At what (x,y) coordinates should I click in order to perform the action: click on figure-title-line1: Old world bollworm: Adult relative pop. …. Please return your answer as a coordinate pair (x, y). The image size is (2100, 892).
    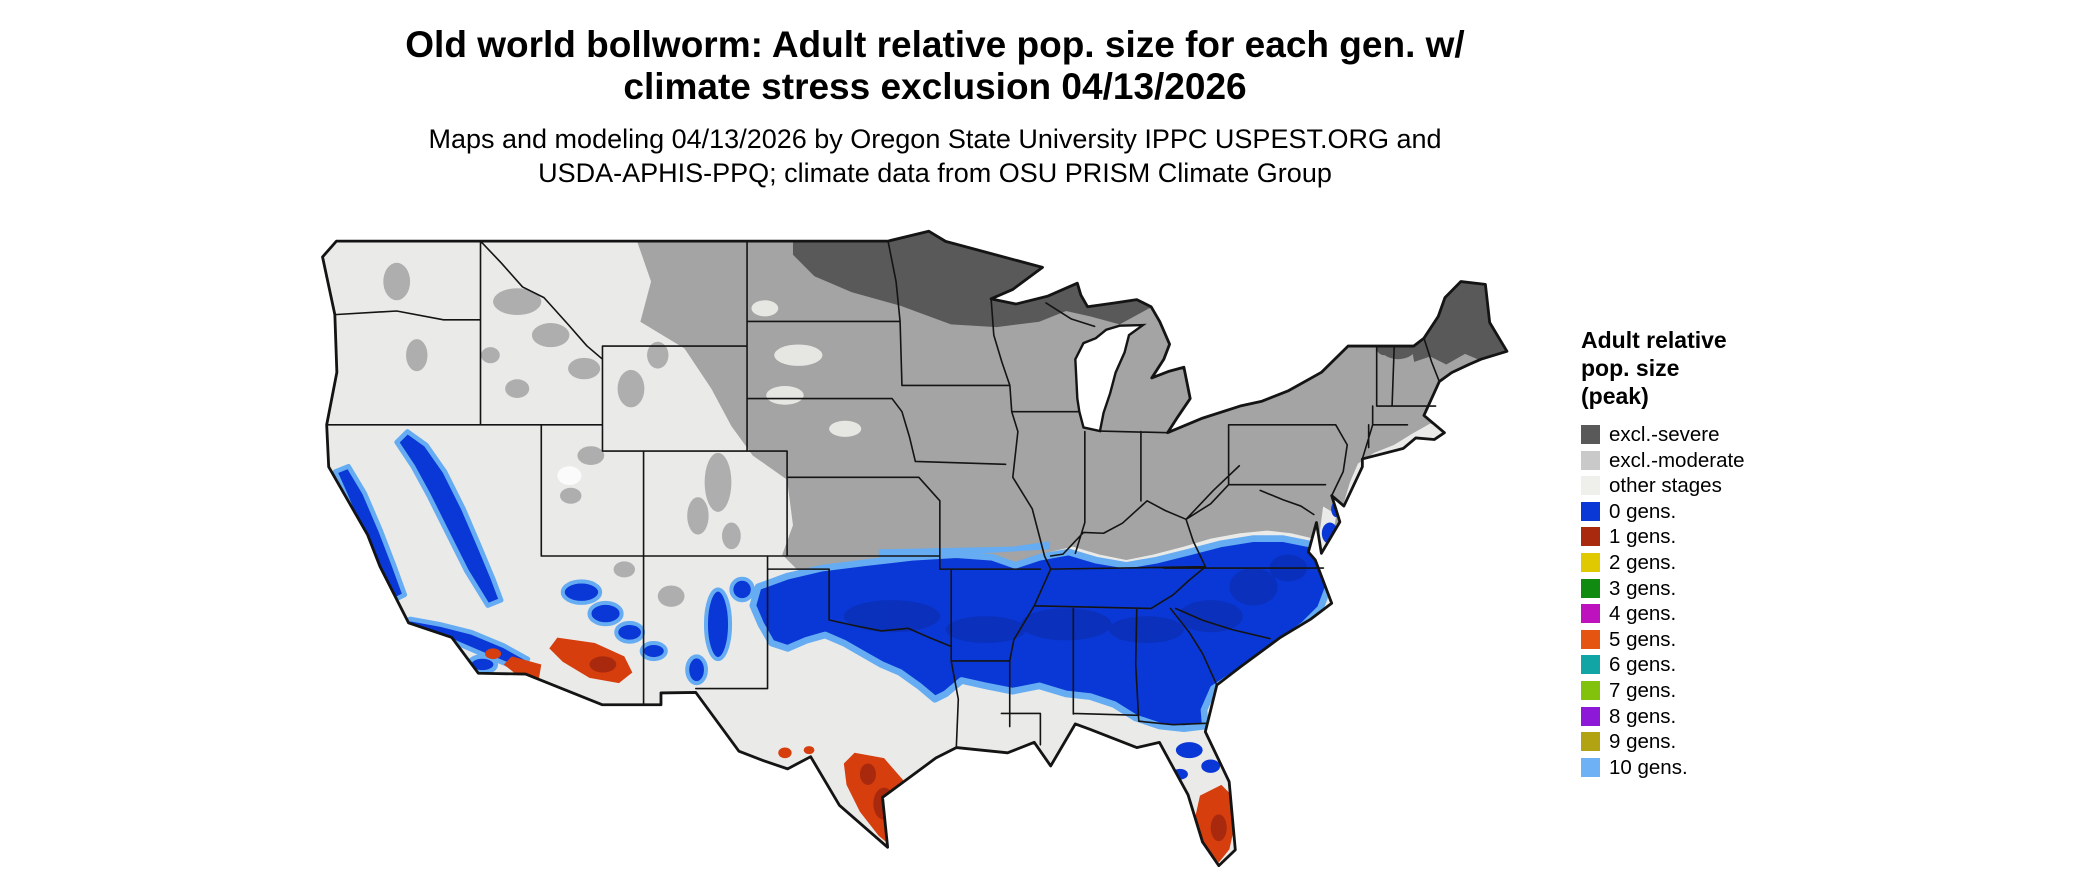
    Looking at the image, I should click on (935, 44).